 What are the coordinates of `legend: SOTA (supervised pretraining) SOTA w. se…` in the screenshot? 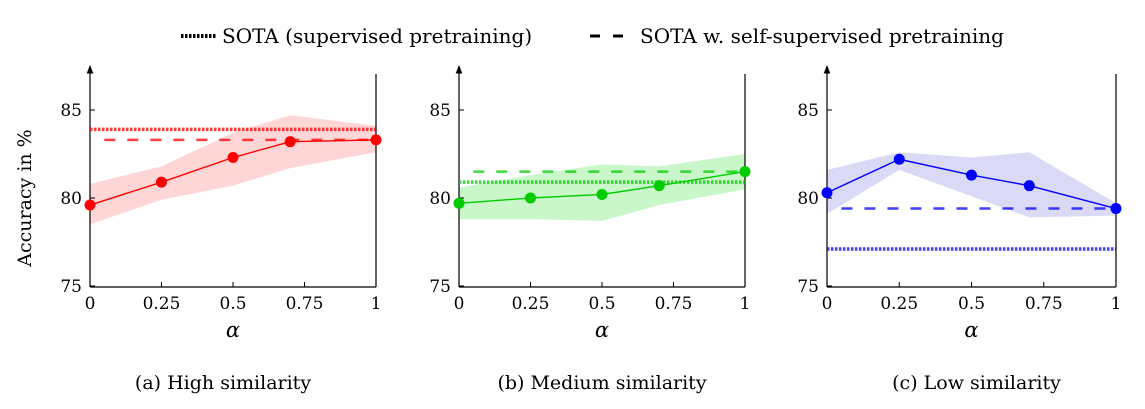 It's located at (592, 36).